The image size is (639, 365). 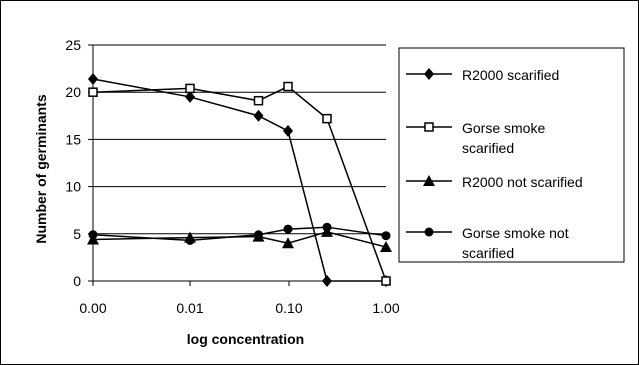 What do you see at coordinates (79, 163) in the screenshot?
I see `y-tick-labels: 0 5 10 15 20 25` at bounding box center [79, 163].